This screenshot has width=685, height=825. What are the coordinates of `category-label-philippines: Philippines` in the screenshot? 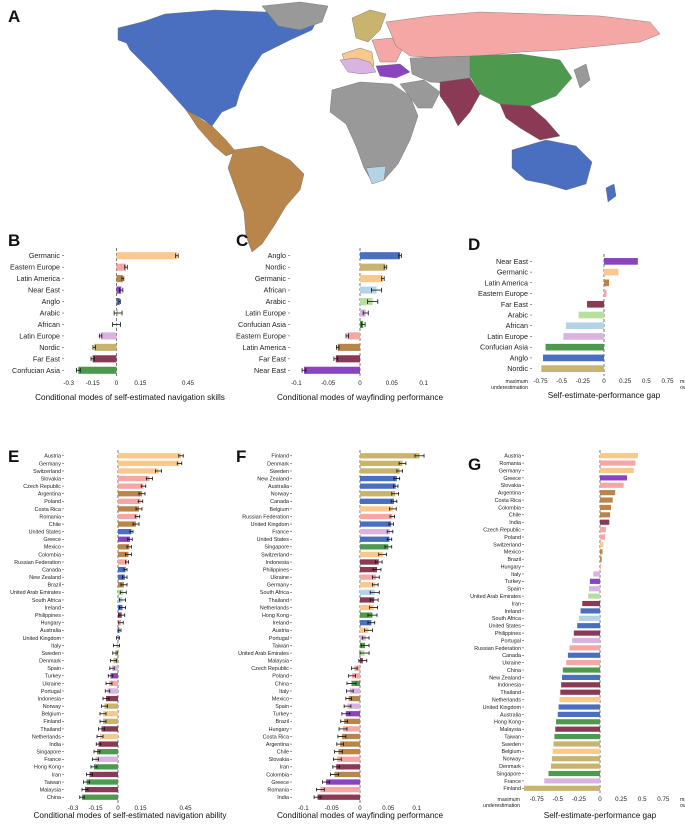 It's located at (276, 570).